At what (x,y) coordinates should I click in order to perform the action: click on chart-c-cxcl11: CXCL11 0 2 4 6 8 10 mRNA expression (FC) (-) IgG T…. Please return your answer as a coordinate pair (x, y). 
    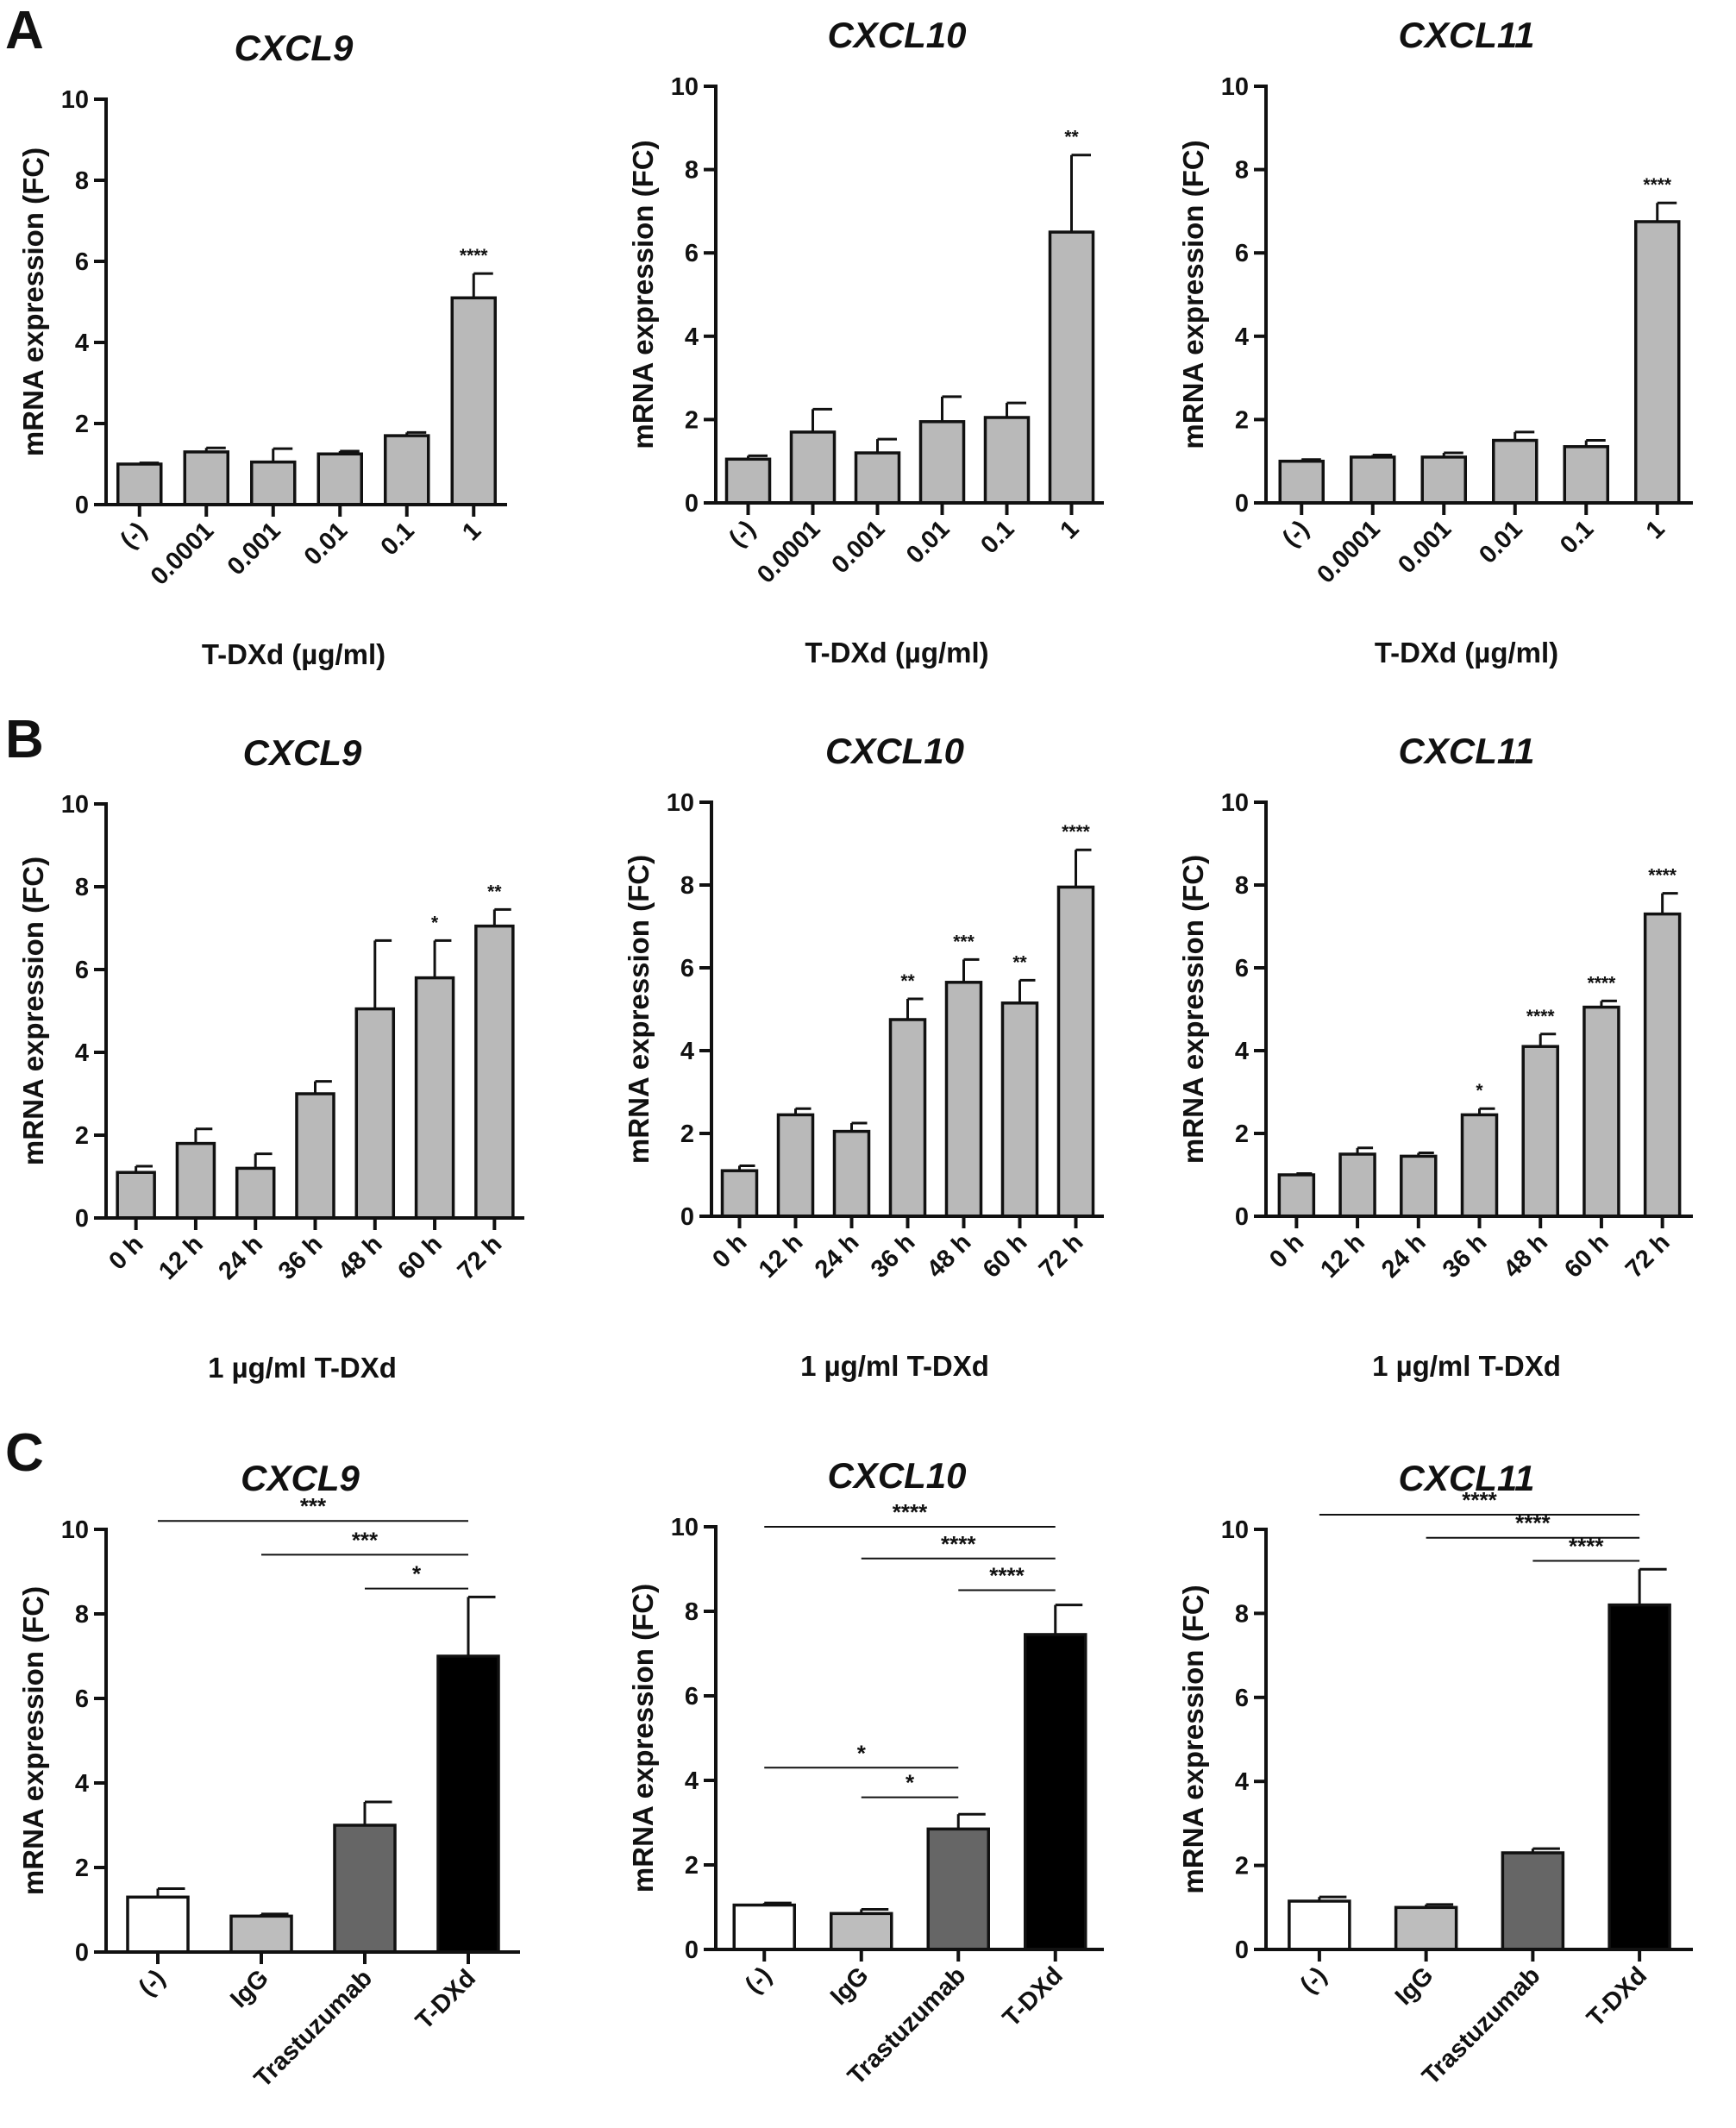
    Looking at the image, I should click on (1435, 1774).